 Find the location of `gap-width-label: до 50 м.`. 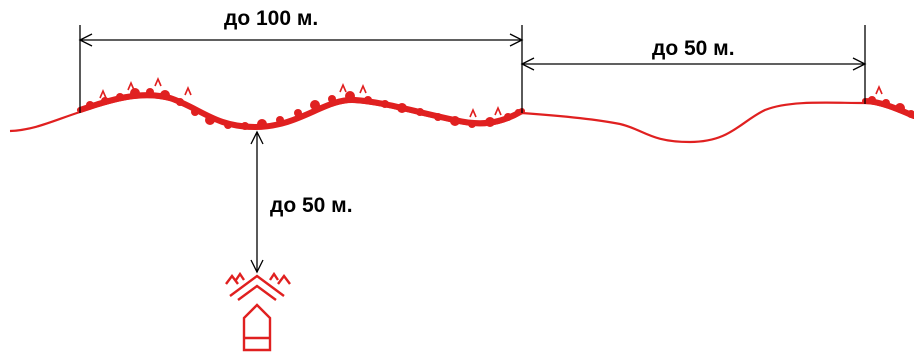

gap-width-label: до 50 м. is located at coordinates (693, 48).